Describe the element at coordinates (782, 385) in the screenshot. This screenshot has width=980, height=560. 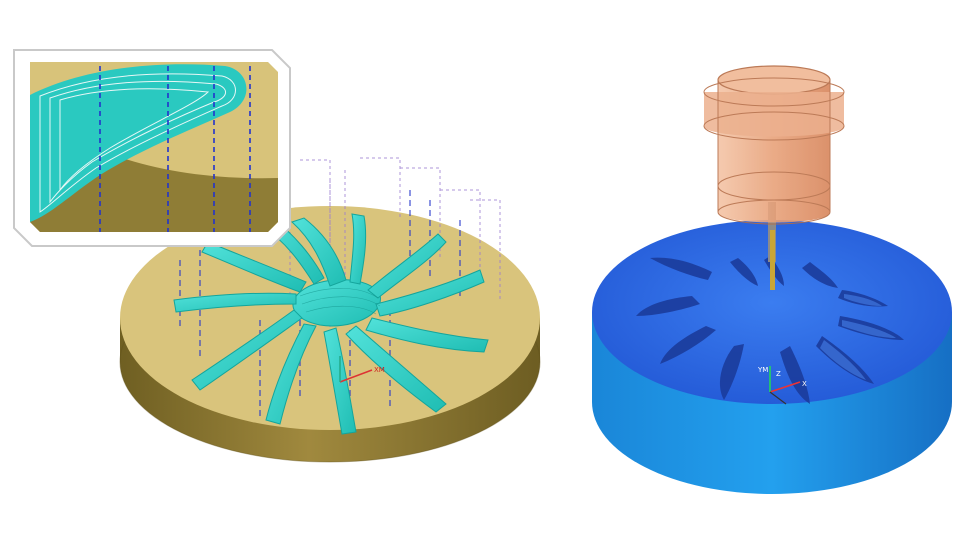
I see `right-axis-triad: YM Z X` at that location.